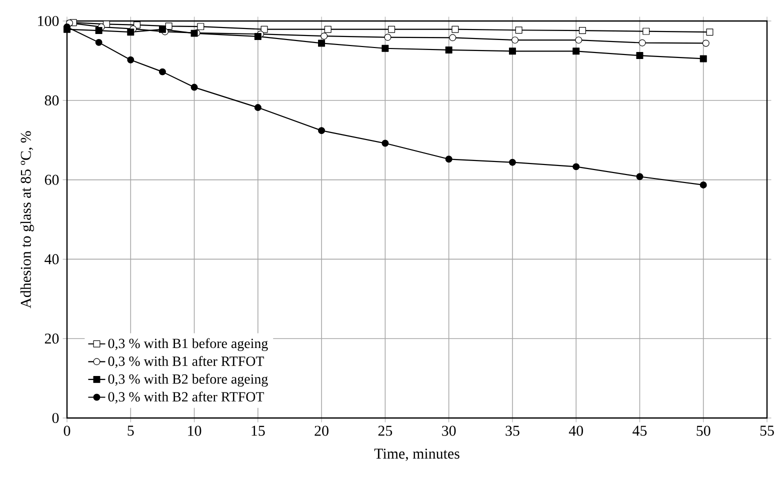  Describe the element at coordinates (186, 362) in the screenshot. I see `legend-label: 0,3 % with B1 after RTFOT` at that location.